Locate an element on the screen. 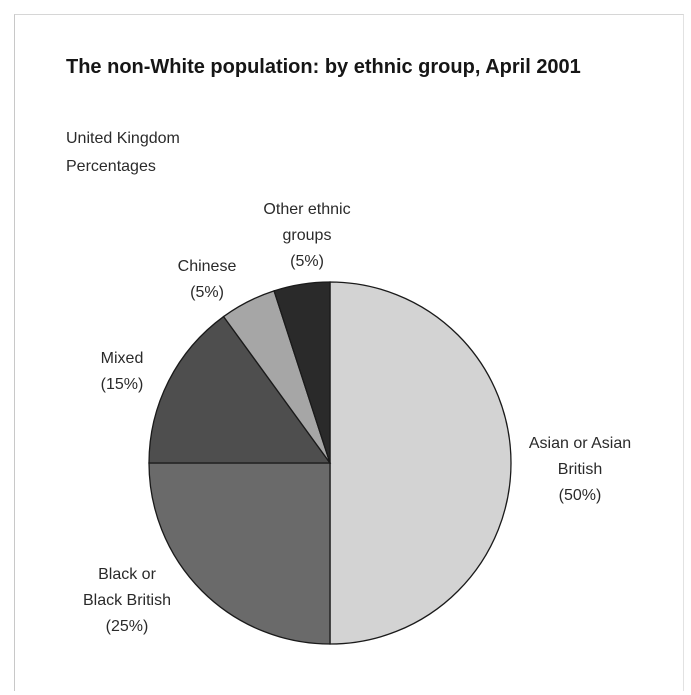 The width and height of the screenshot is (691, 695). chart-subtitle: United Kingdom Percentages is located at coordinates (123, 153).